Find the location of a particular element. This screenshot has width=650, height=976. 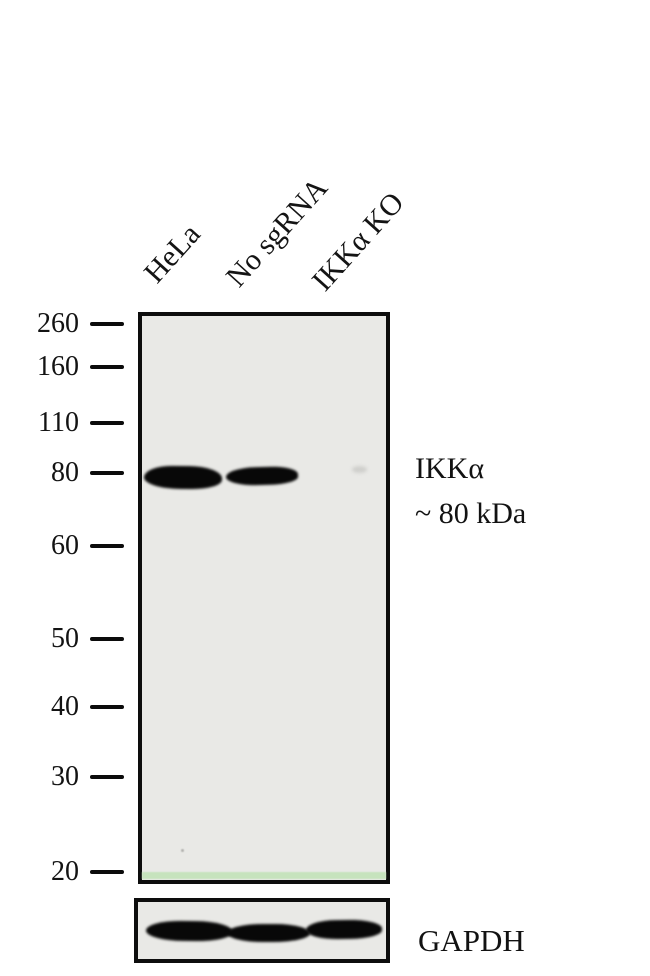

mw-marker-160: 160 is located at coordinates (62, 367).